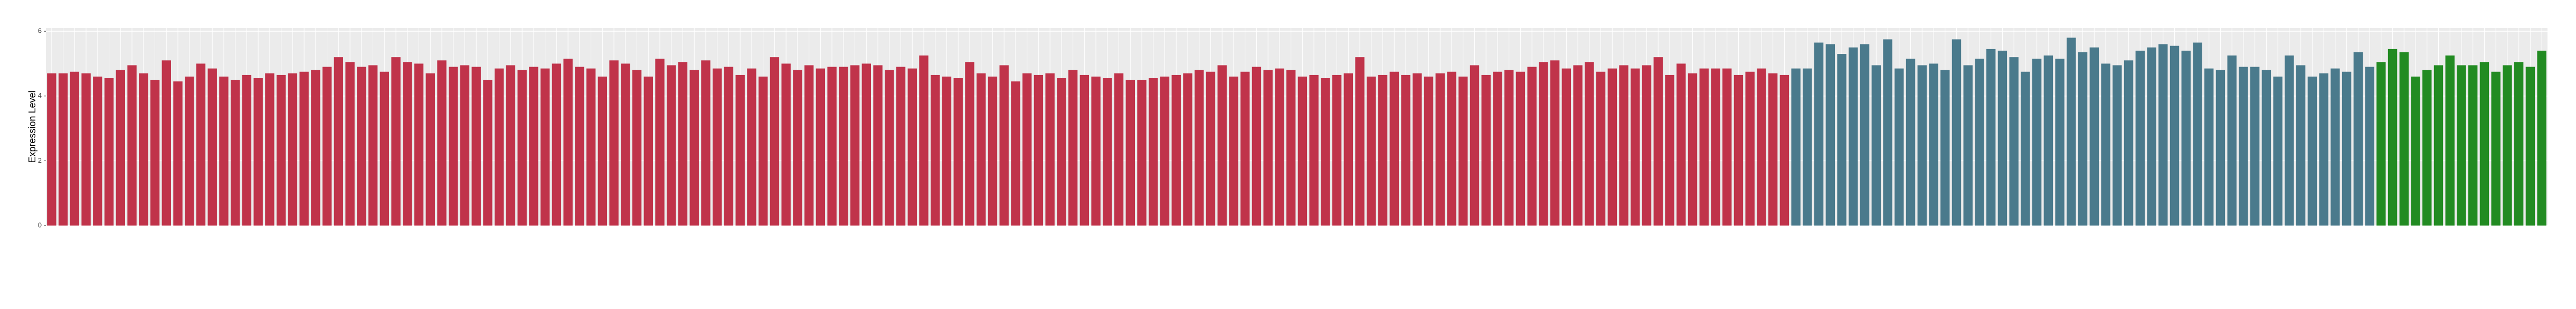 This screenshot has width=2576, height=309. I want to click on y-tick-label: 4, so click(40, 95).